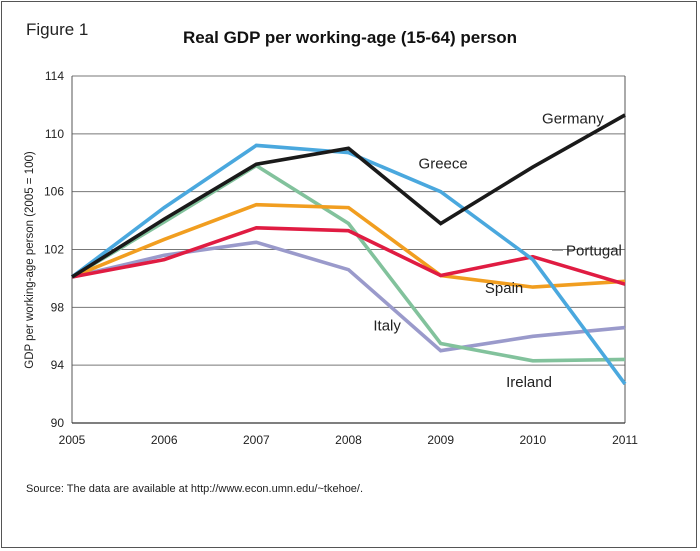 The width and height of the screenshot is (700, 551). I want to click on x-tick-2008: 2008, so click(348, 440).